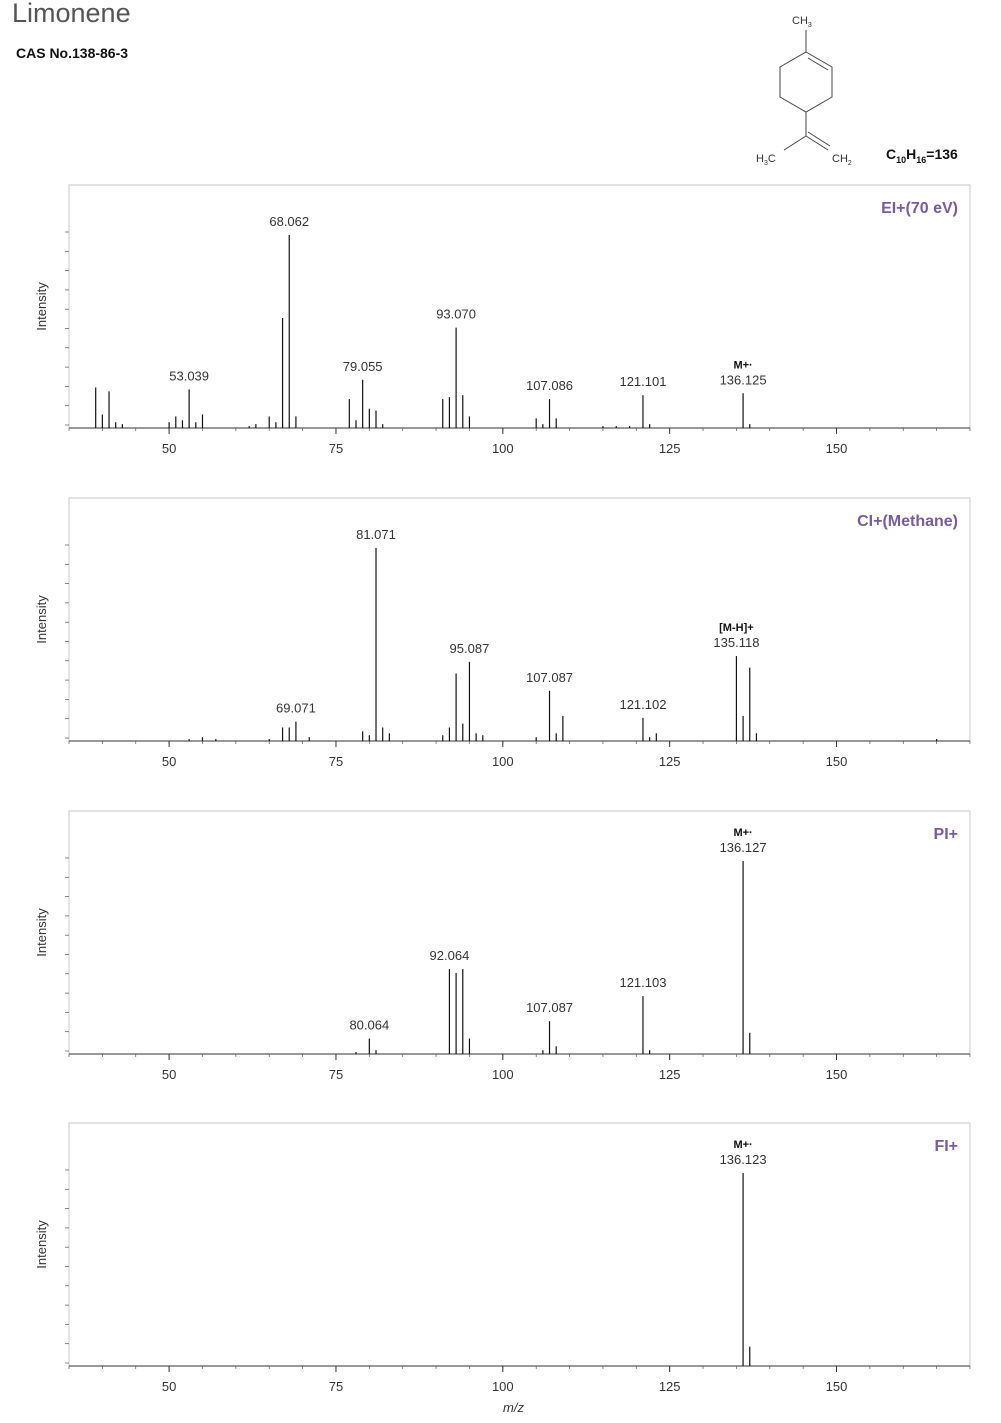  What do you see at coordinates (549, 385) in the screenshot?
I see `peak-label: 107.086` at bounding box center [549, 385].